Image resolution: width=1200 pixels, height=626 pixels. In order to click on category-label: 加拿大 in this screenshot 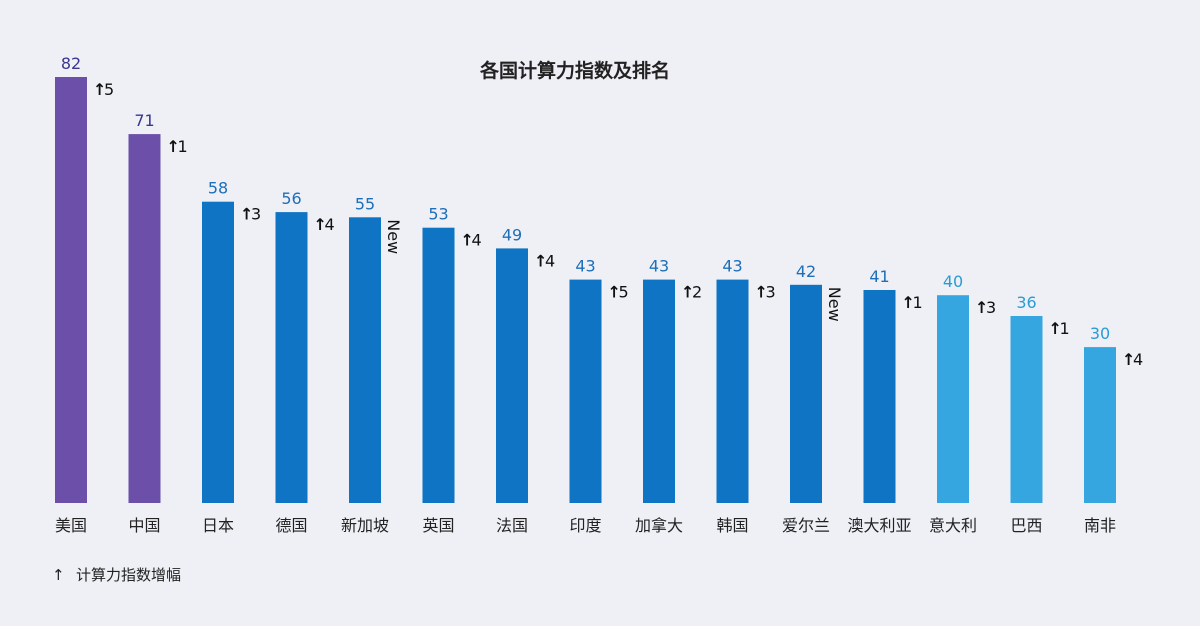, I will do `click(659, 525)`.